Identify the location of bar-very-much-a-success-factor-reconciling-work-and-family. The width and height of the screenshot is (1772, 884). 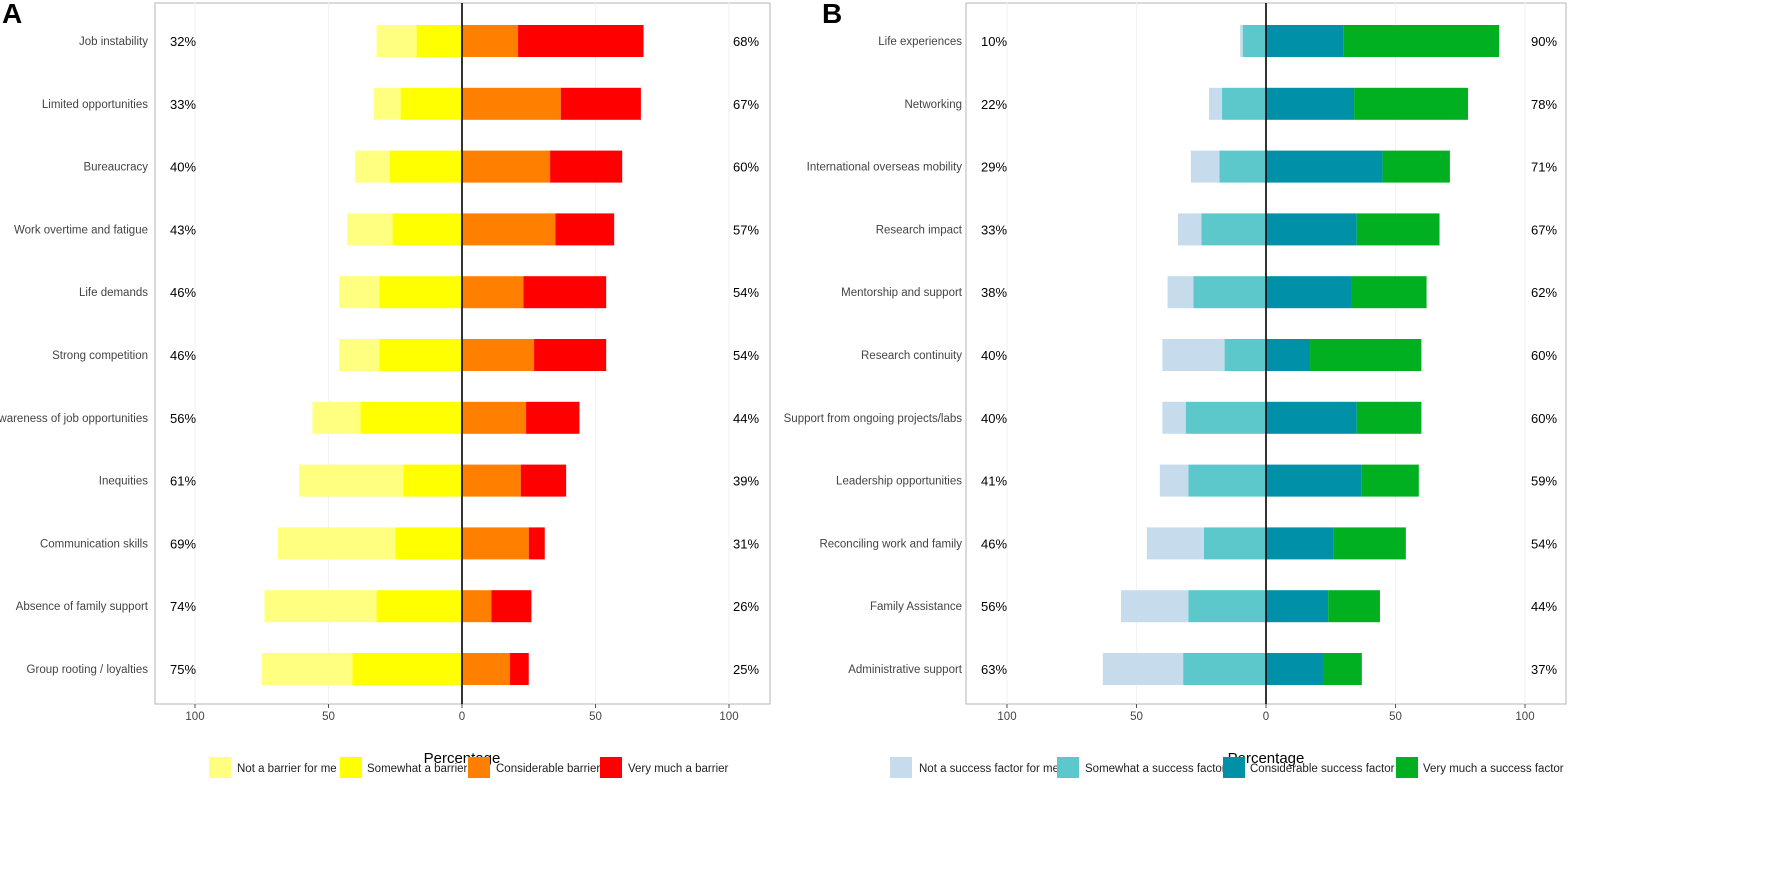
(1369, 543).